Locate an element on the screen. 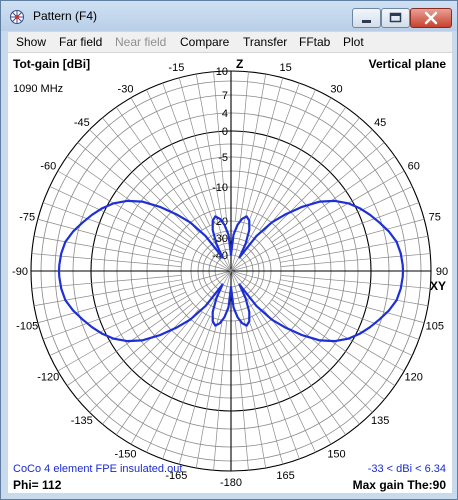 The width and height of the screenshot is (458, 500). angle-tick-label: -90 is located at coordinates (20, 272).